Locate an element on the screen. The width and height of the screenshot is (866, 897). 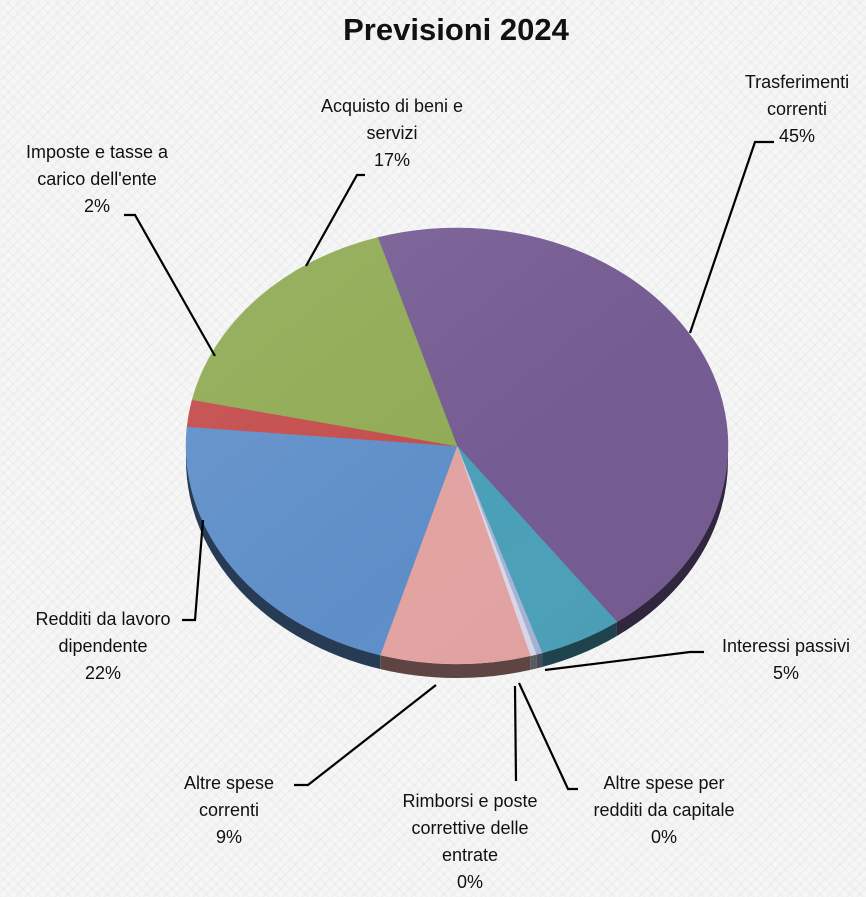
slice-label-5: Redditi da lavoro dipendente 22% is located at coordinates (102, 646).